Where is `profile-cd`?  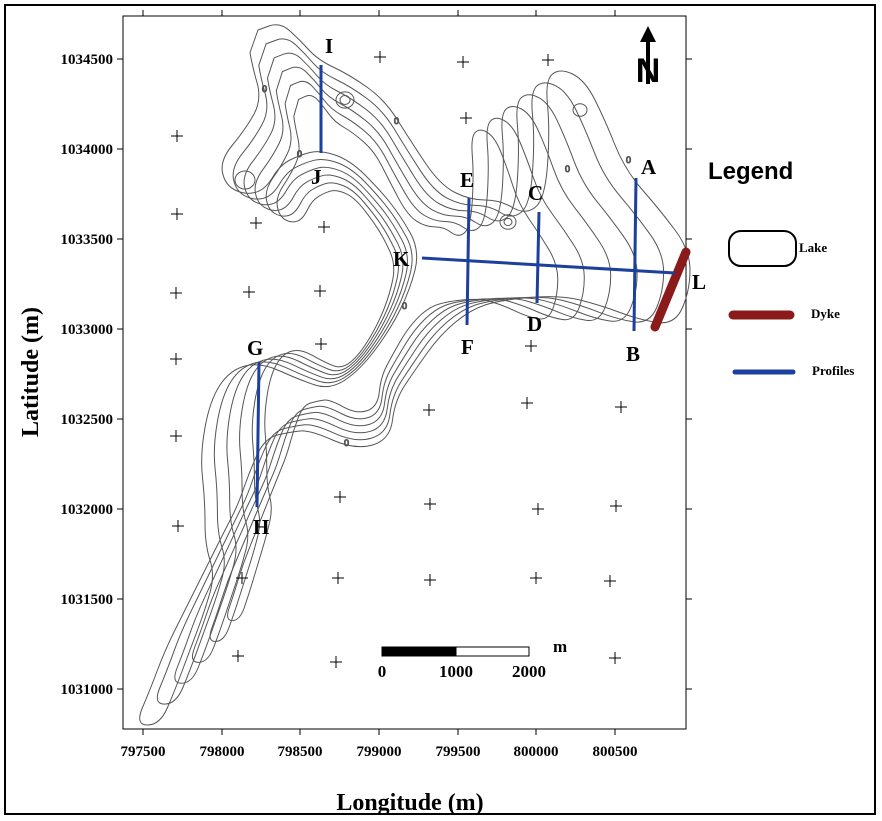 profile-cd is located at coordinates (538, 257).